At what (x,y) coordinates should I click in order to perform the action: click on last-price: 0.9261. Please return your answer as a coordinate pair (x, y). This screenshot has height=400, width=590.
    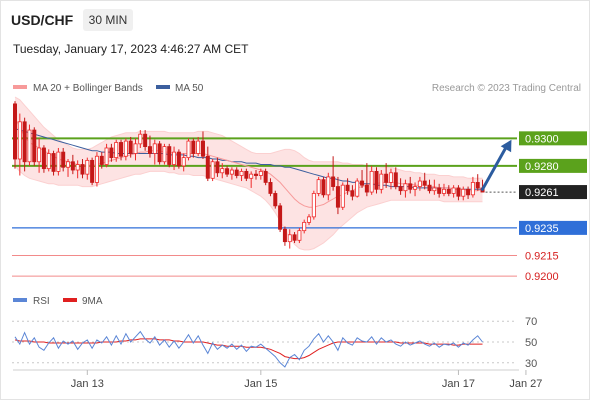
    Looking at the image, I should click on (536, 192).